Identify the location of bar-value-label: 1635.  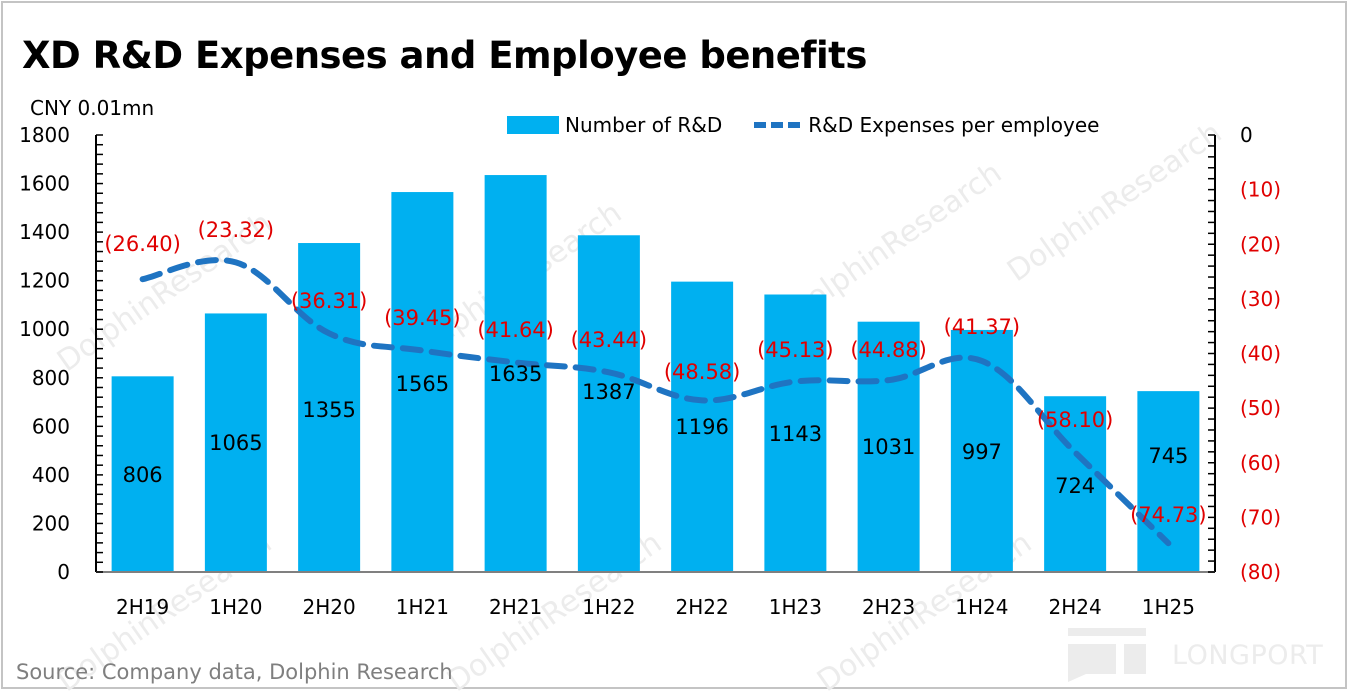
(515, 374).